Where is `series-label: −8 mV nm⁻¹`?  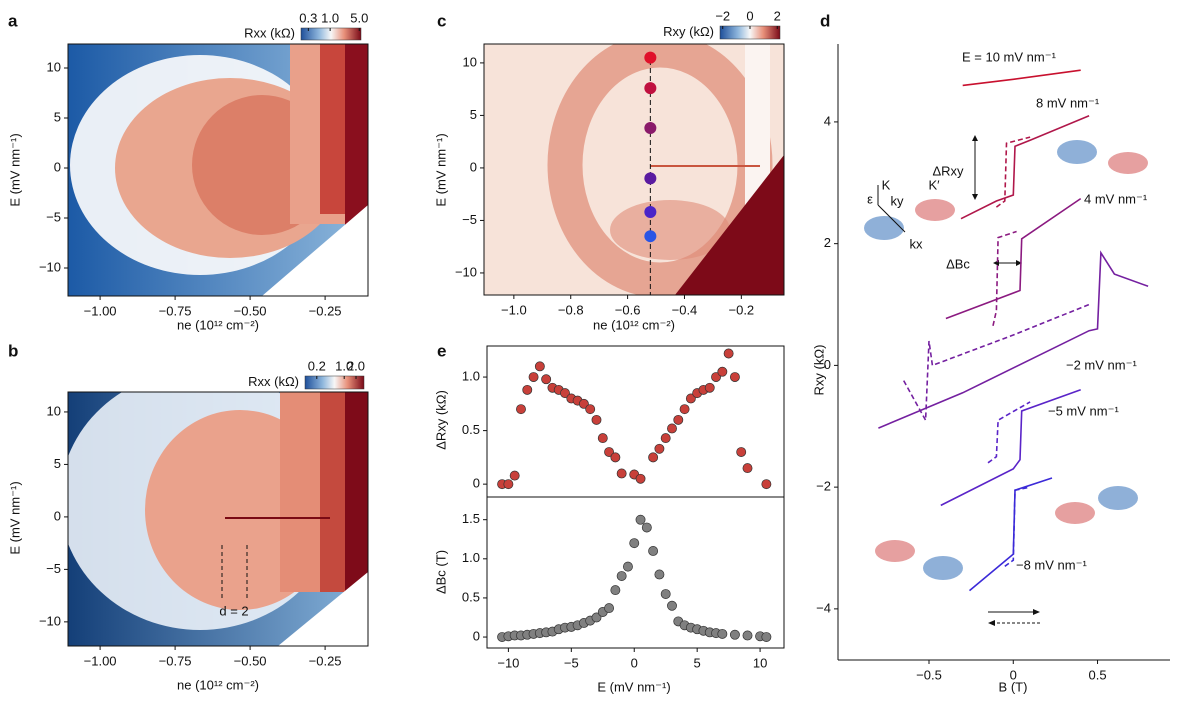
series-label: −8 mV nm⁻¹ is located at coordinates (1051, 564).